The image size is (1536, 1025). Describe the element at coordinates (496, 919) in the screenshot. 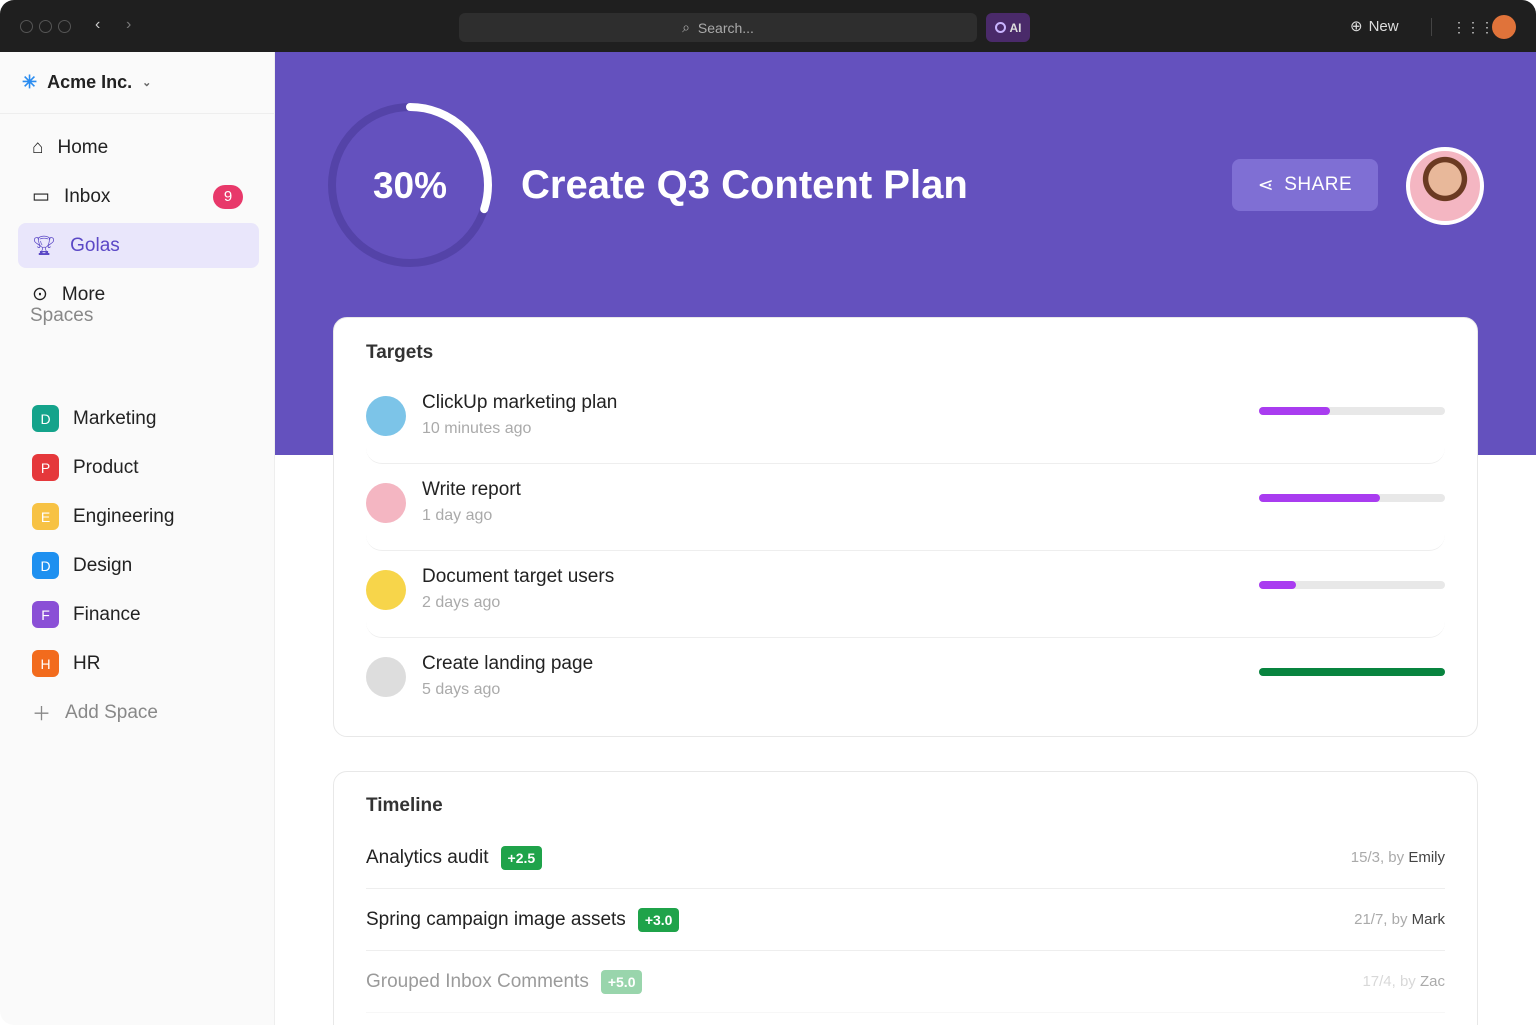

I see `timeline-name: Spring campaign image assets` at that location.